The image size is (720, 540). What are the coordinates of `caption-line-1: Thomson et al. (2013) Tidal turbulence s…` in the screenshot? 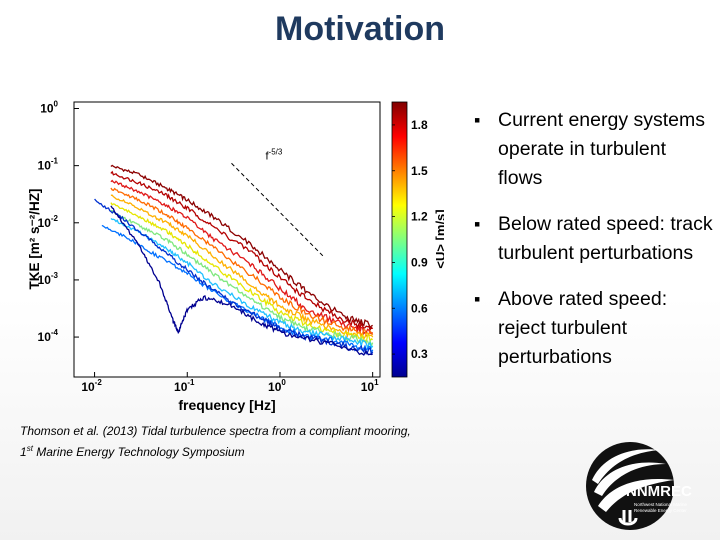 It's located at (215, 431).